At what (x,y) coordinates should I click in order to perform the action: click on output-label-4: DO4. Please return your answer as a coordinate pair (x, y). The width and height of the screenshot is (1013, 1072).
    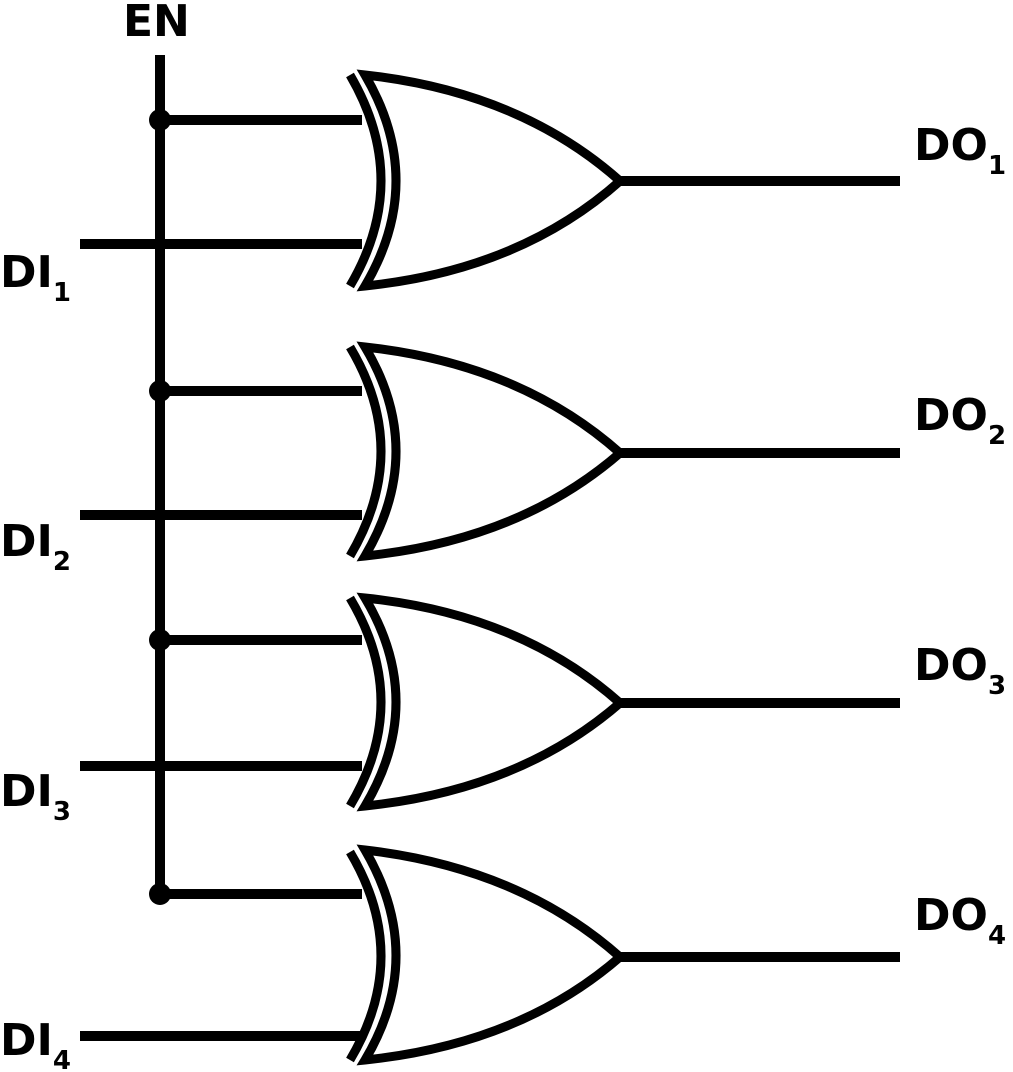
    Looking at the image, I should click on (960, 920).